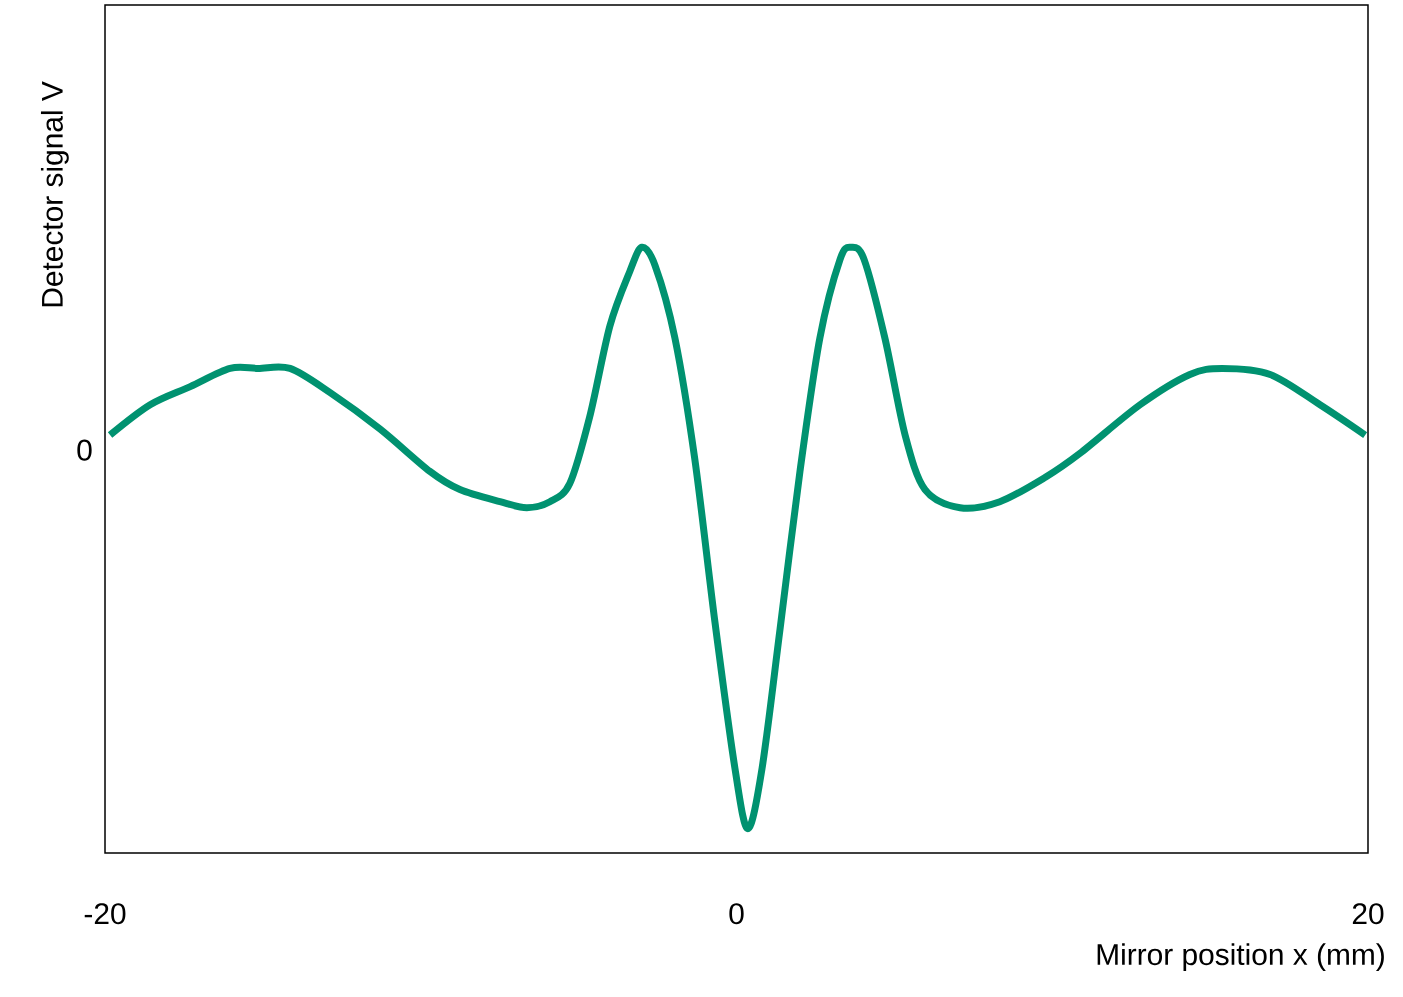 Image resolution: width=1403 pixels, height=997 pixels. I want to click on text: 0, so click(84, 450).